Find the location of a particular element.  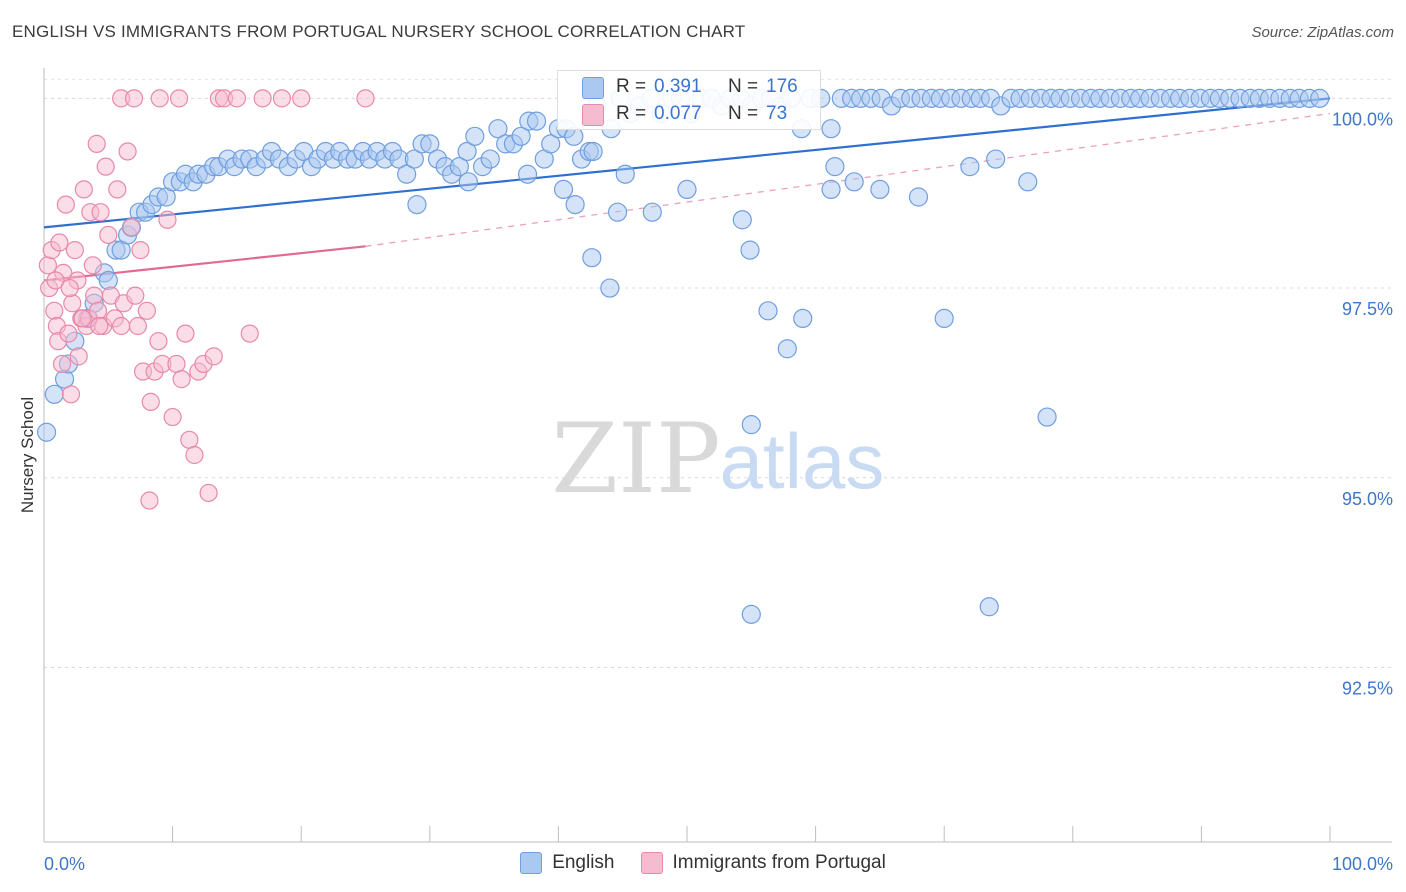

watermark-zip: ZIP is located at coordinates (635, 459).